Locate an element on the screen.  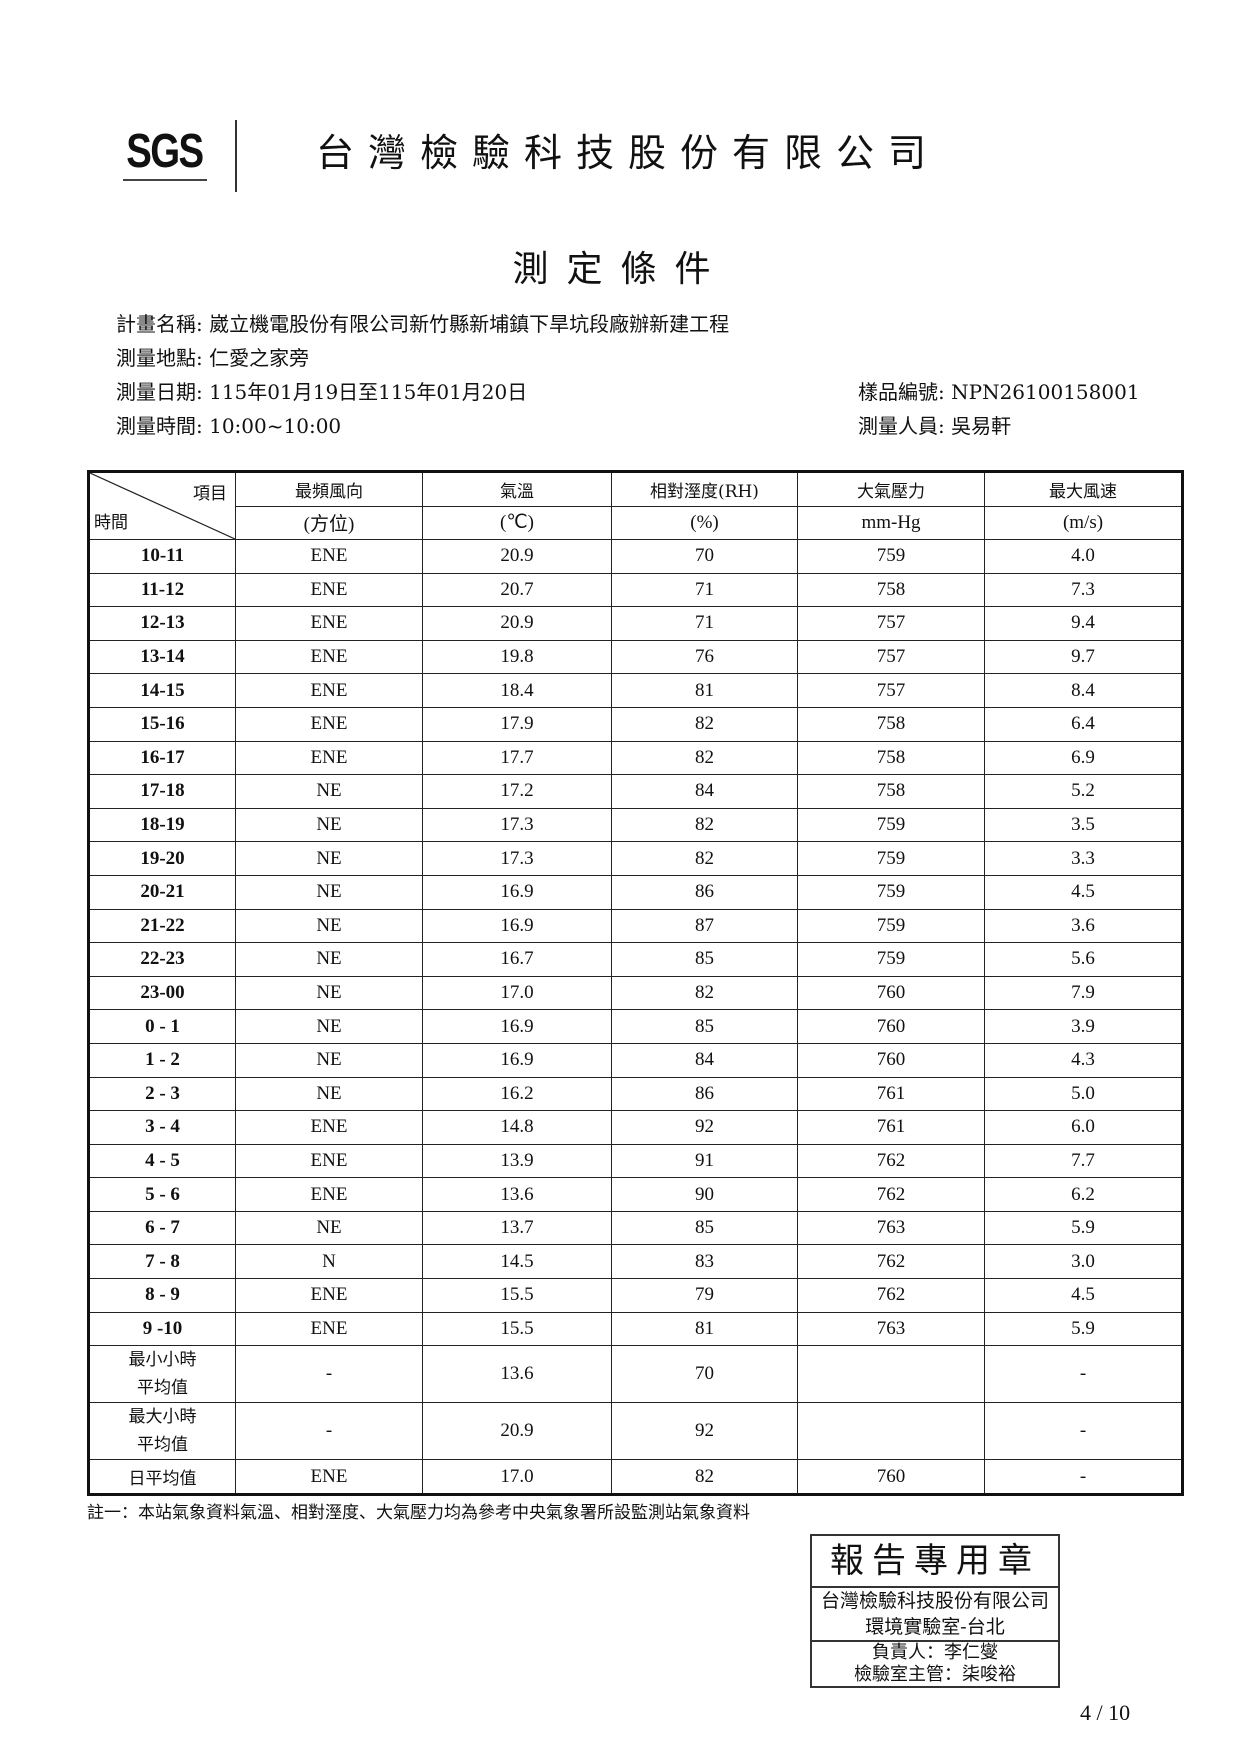
data-cell: 3.9 is located at coordinates (1083, 1026).